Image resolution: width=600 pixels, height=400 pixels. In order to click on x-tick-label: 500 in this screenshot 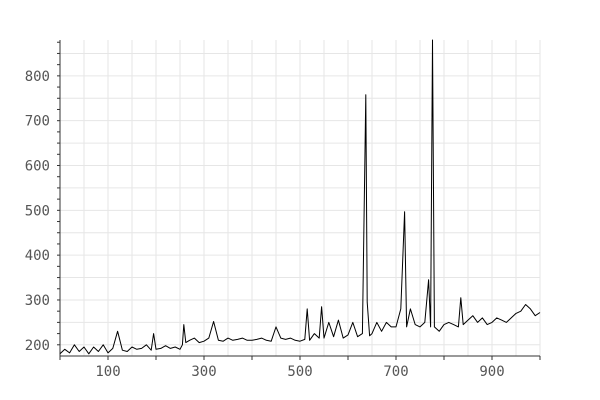, I will do `click(299, 372)`.